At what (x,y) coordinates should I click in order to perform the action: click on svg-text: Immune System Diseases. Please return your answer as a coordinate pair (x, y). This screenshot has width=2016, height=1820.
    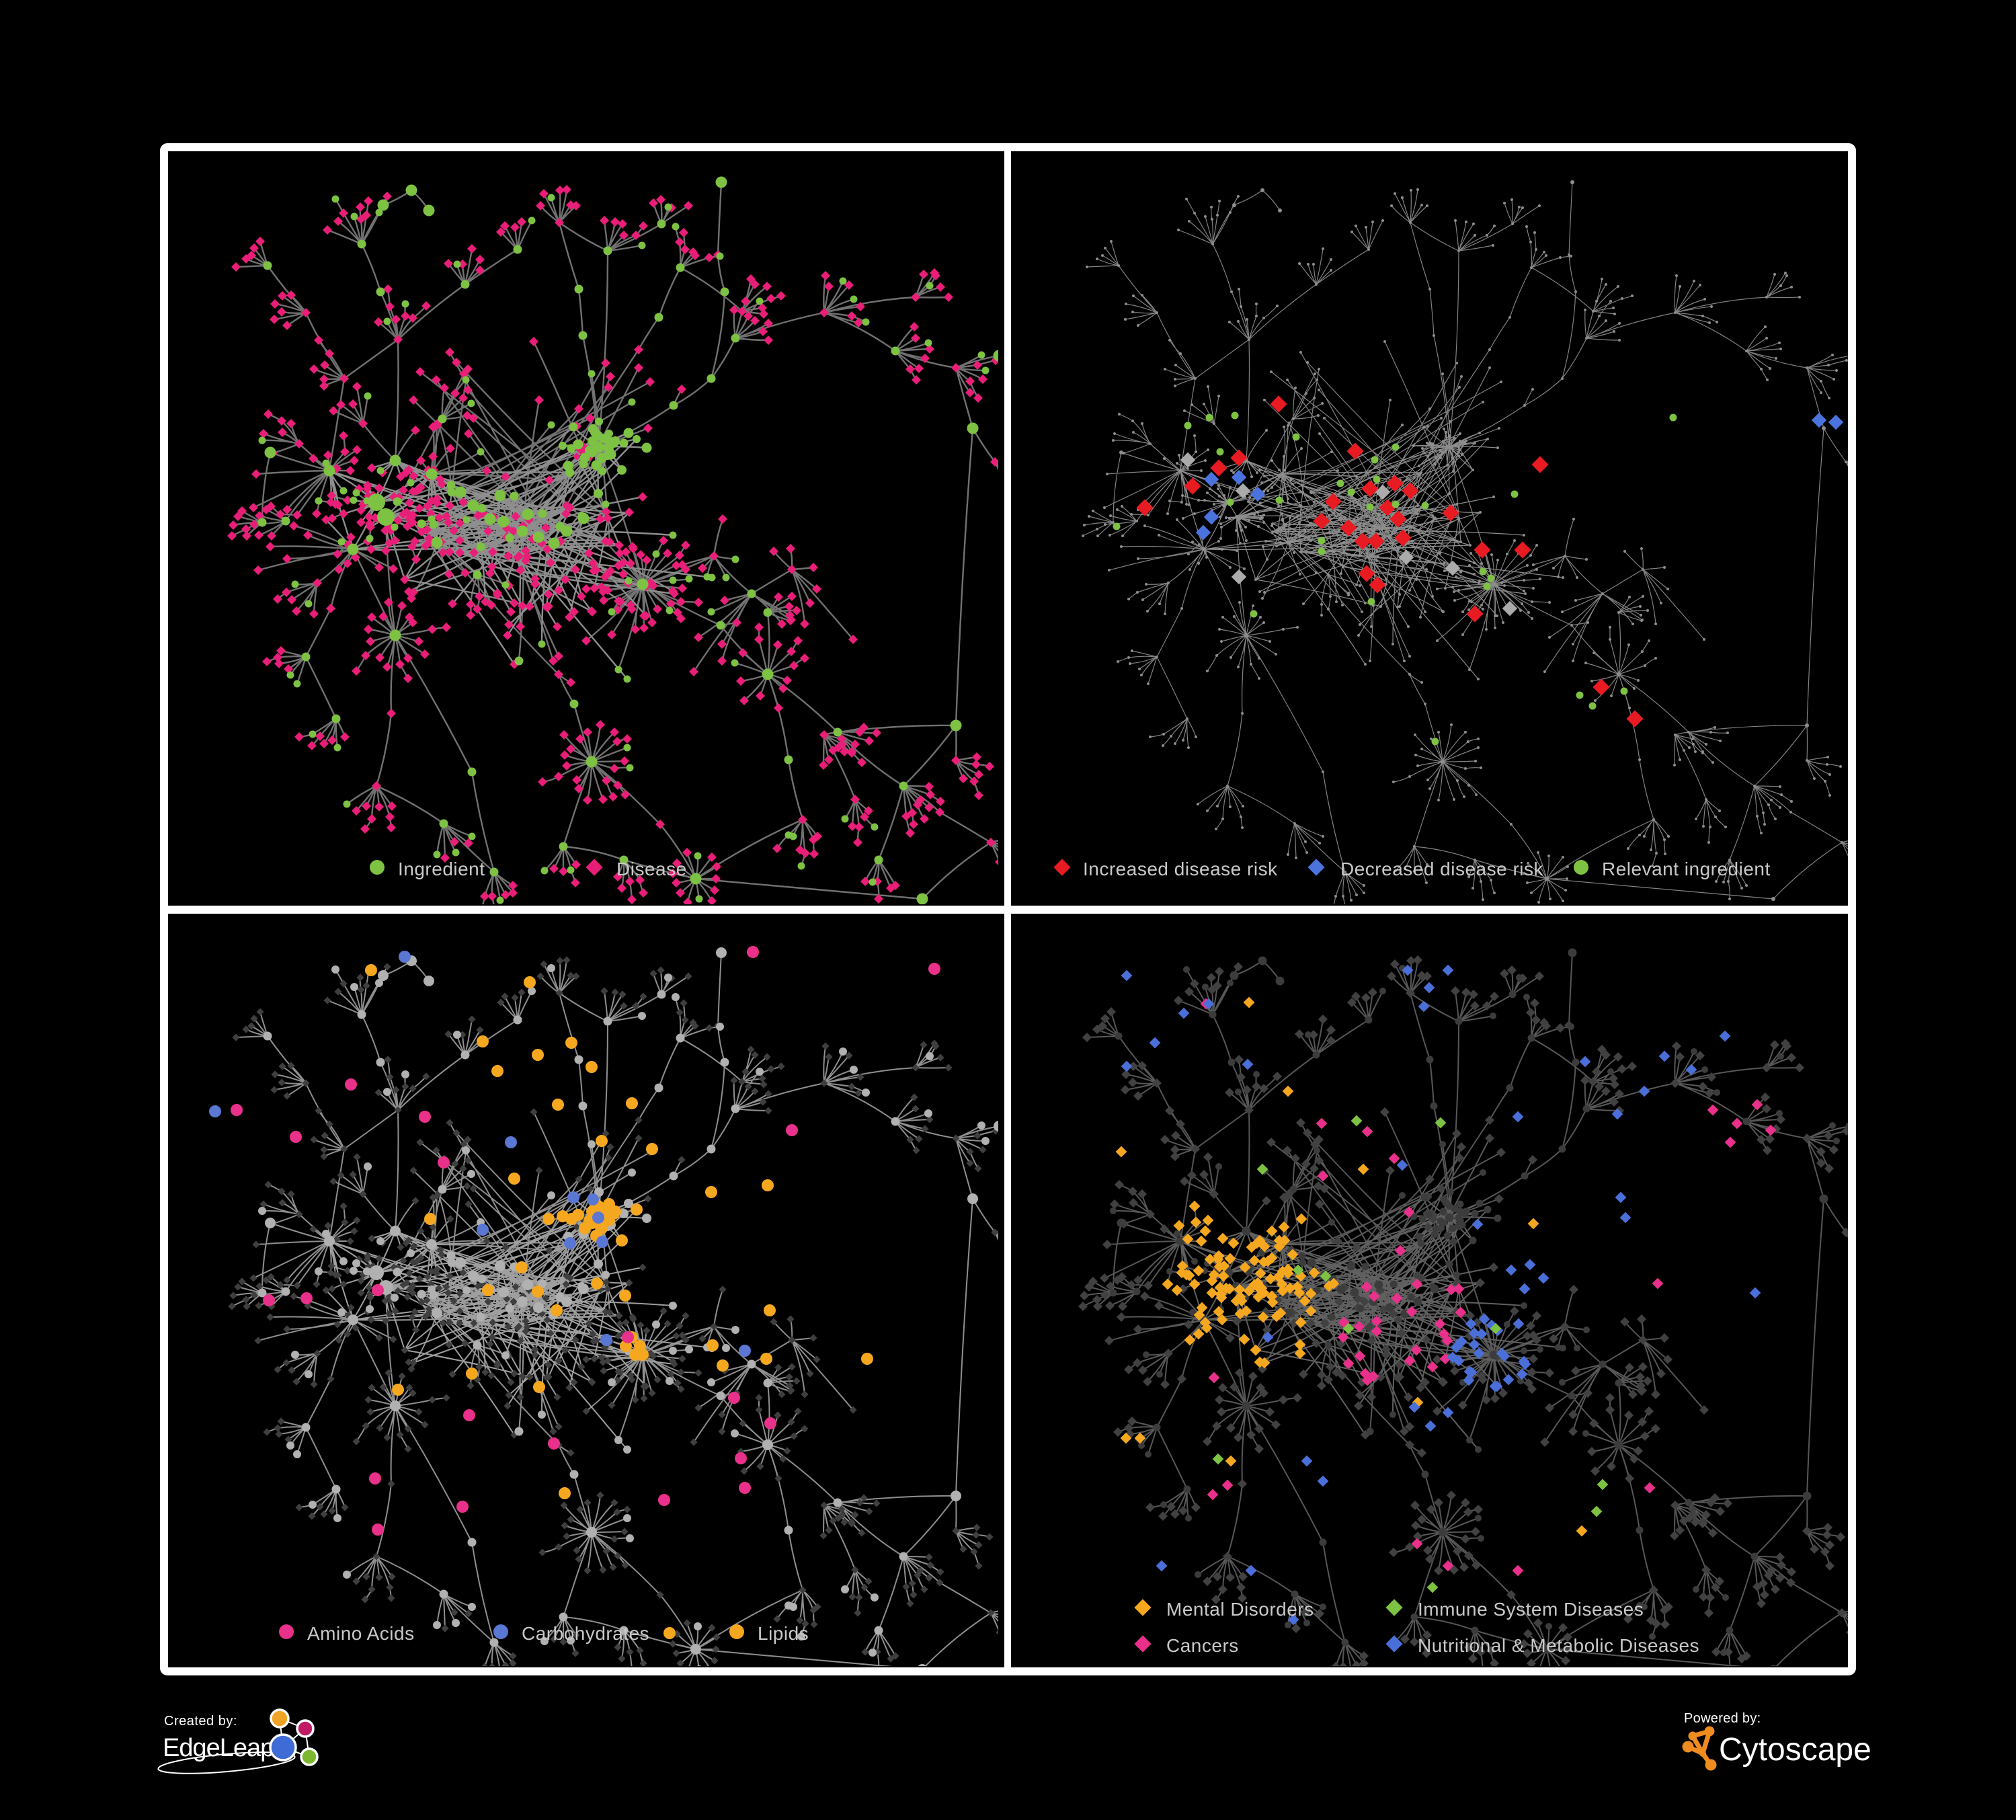
    Looking at the image, I should click on (1531, 1609).